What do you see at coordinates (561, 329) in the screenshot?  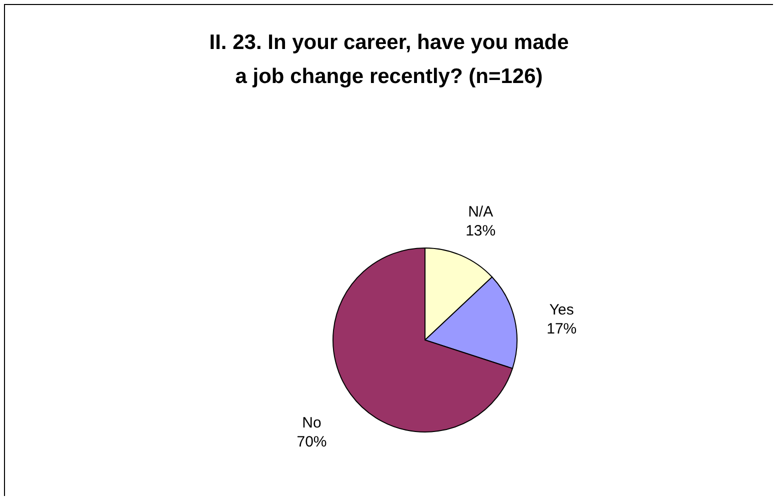 I see `data-label: 17%` at bounding box center [561, 329].